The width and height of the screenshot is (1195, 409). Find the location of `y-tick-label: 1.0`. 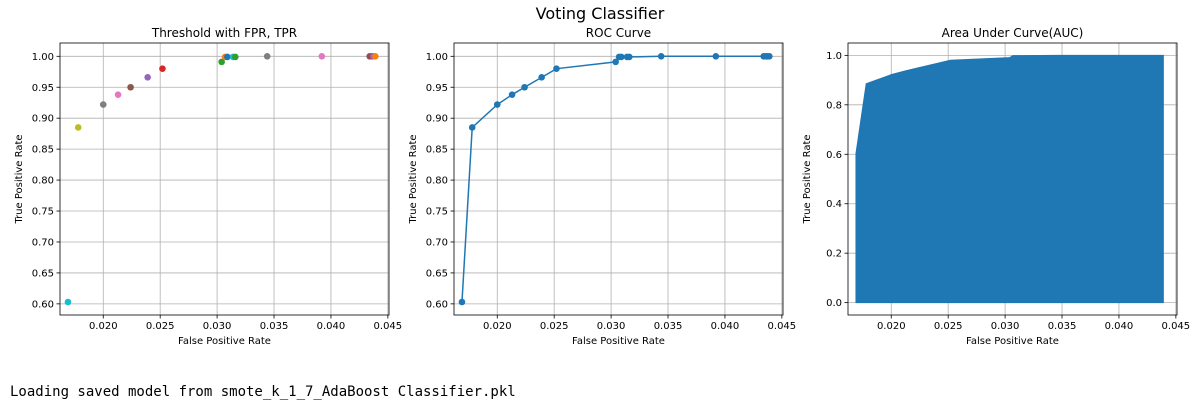

y-tick-label: 1.0 is located at coordinates (834, 56).